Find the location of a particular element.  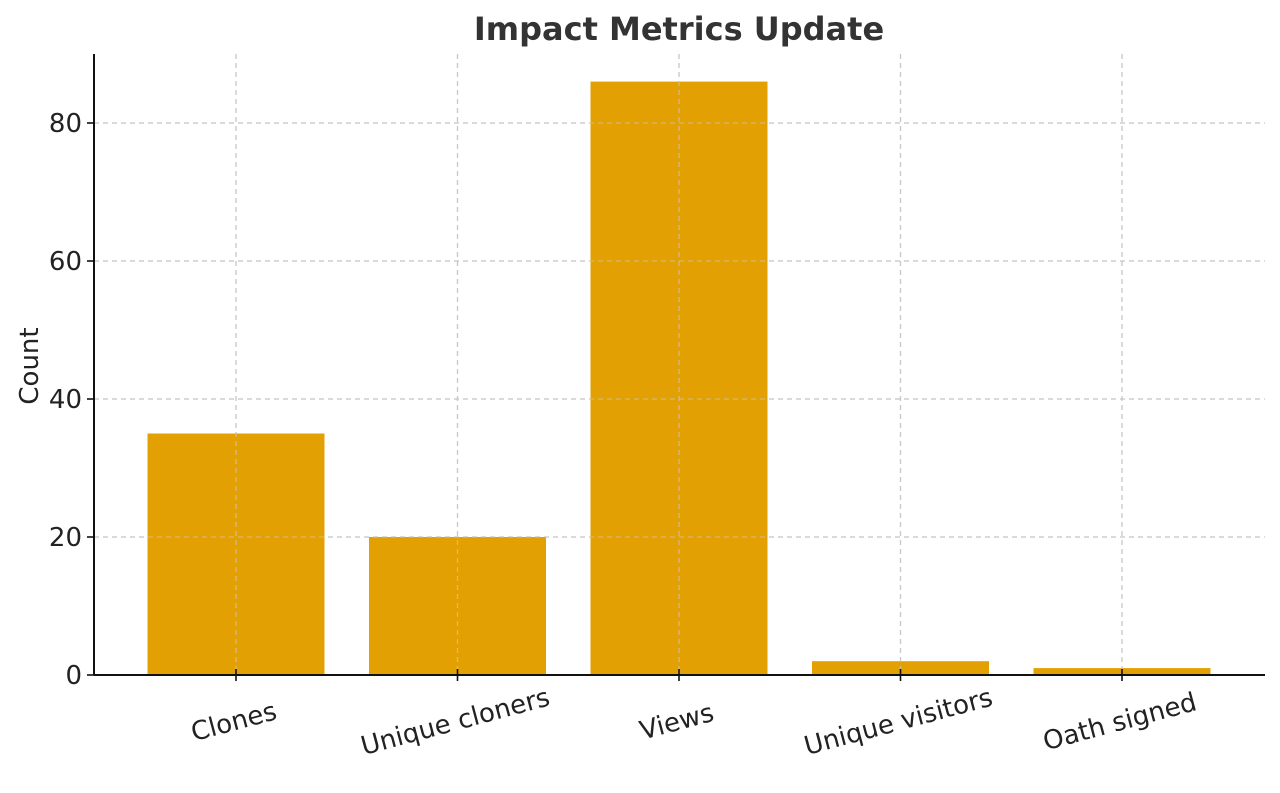

y-tick-label: 20 is located at coordinates (65, 538).